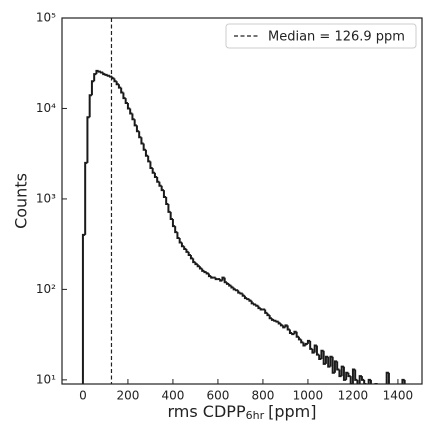 The height and width of the screenshot is (436, 436). What do you see at coordinates (46, 379) in the screenshot?
I see `y-tick-label: 10¹` at bounding box center [46, 379].